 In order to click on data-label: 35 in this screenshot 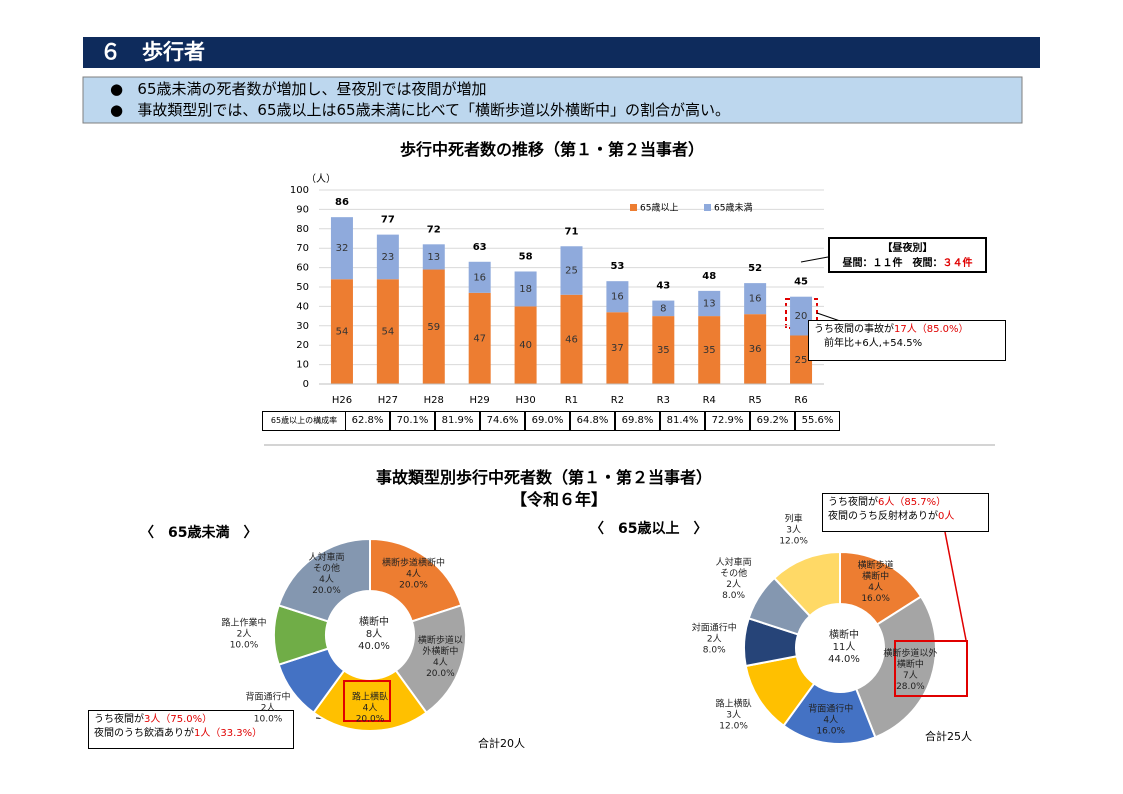, I will do `click(663, 350)`.